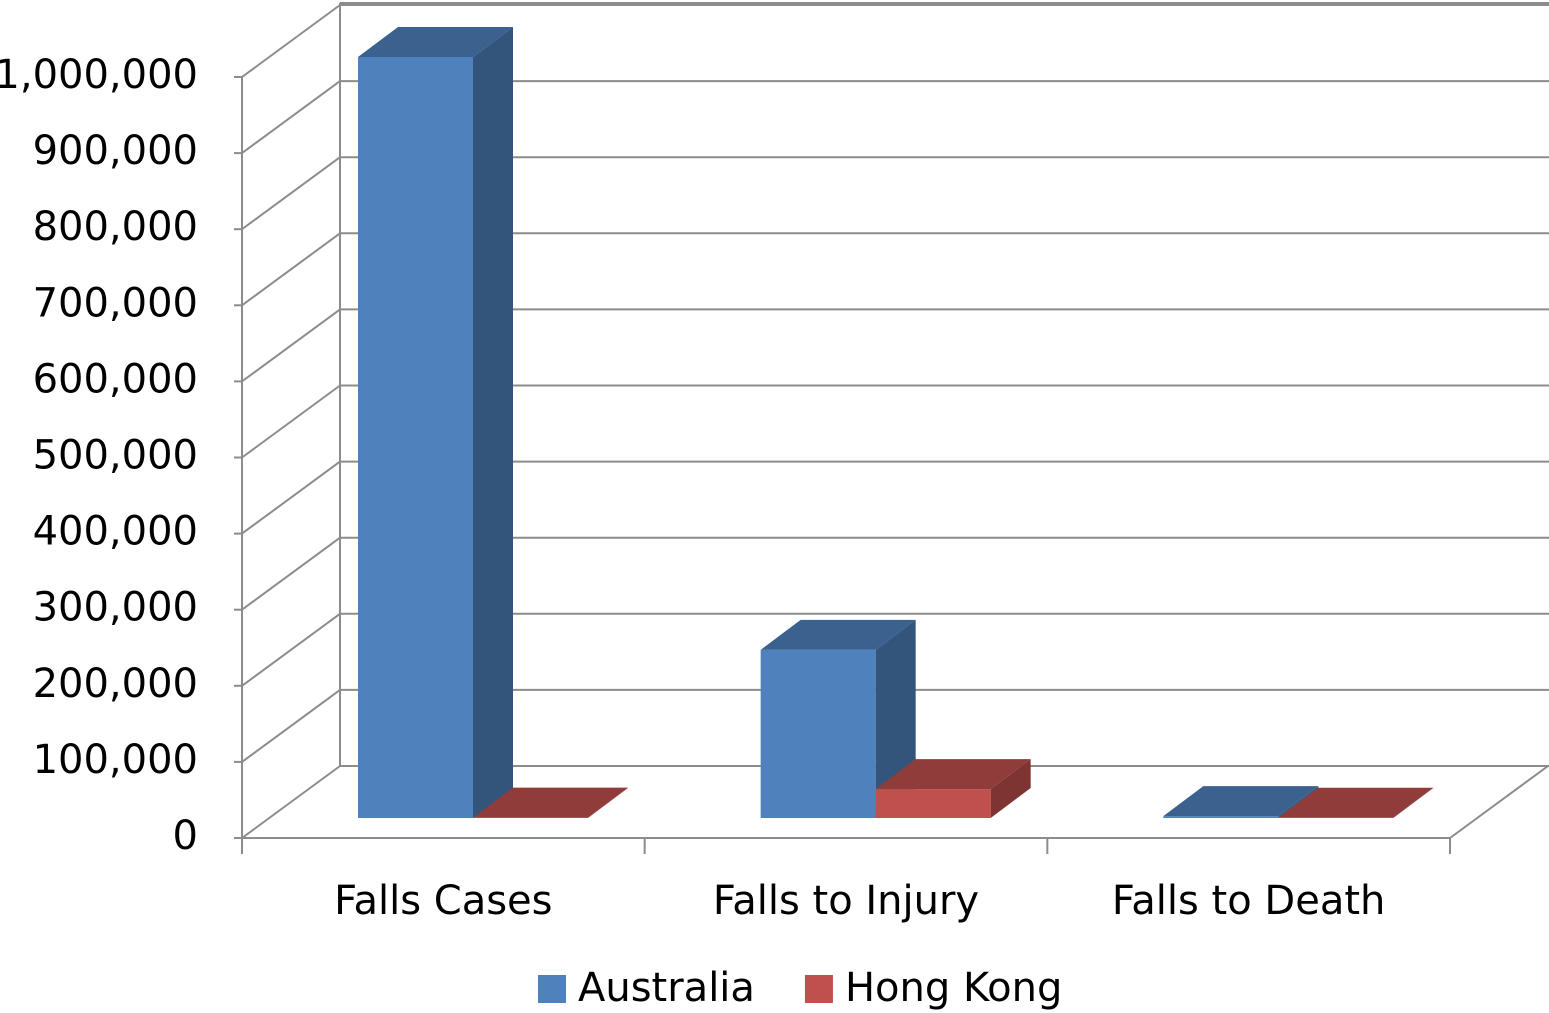 The image size is (1549, 1013). What do you see at coordinates (1248, 901) in the screenshot?
I see `x-tick-label: Falls to Death` at bounding box center [1248, 901].